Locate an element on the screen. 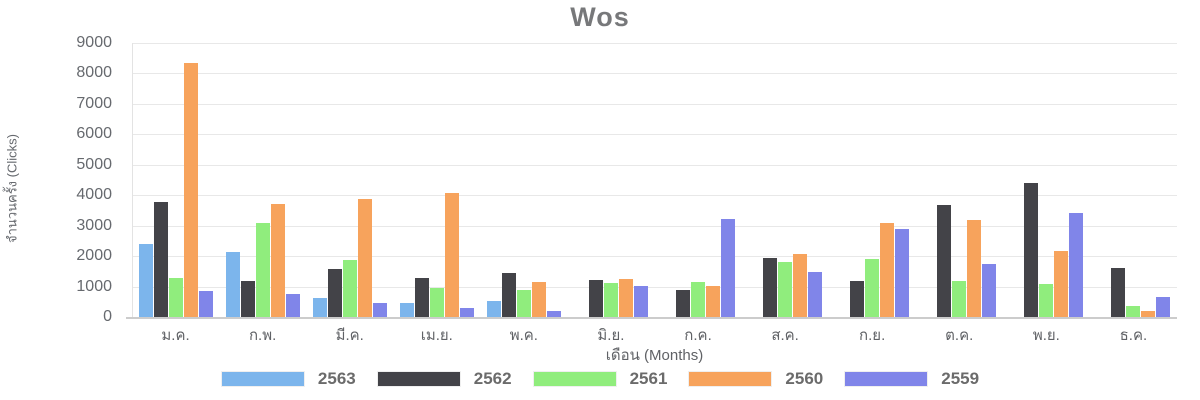 The image size is (1200, 400). bar-2560-เม.ย. is located at coordinates (451, 255).